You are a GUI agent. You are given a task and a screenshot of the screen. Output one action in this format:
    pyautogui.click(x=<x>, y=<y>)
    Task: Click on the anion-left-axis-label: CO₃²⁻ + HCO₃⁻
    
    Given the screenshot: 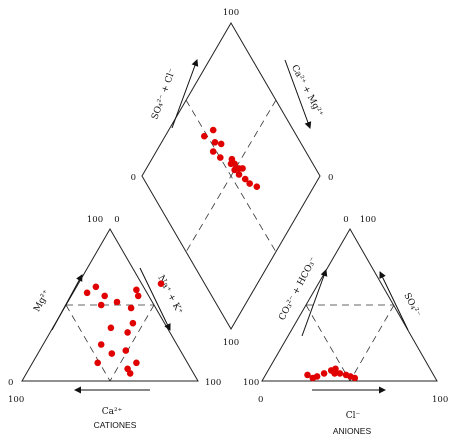 What is the action you would take?
    pyautogui.click(x=298, y=289)
    